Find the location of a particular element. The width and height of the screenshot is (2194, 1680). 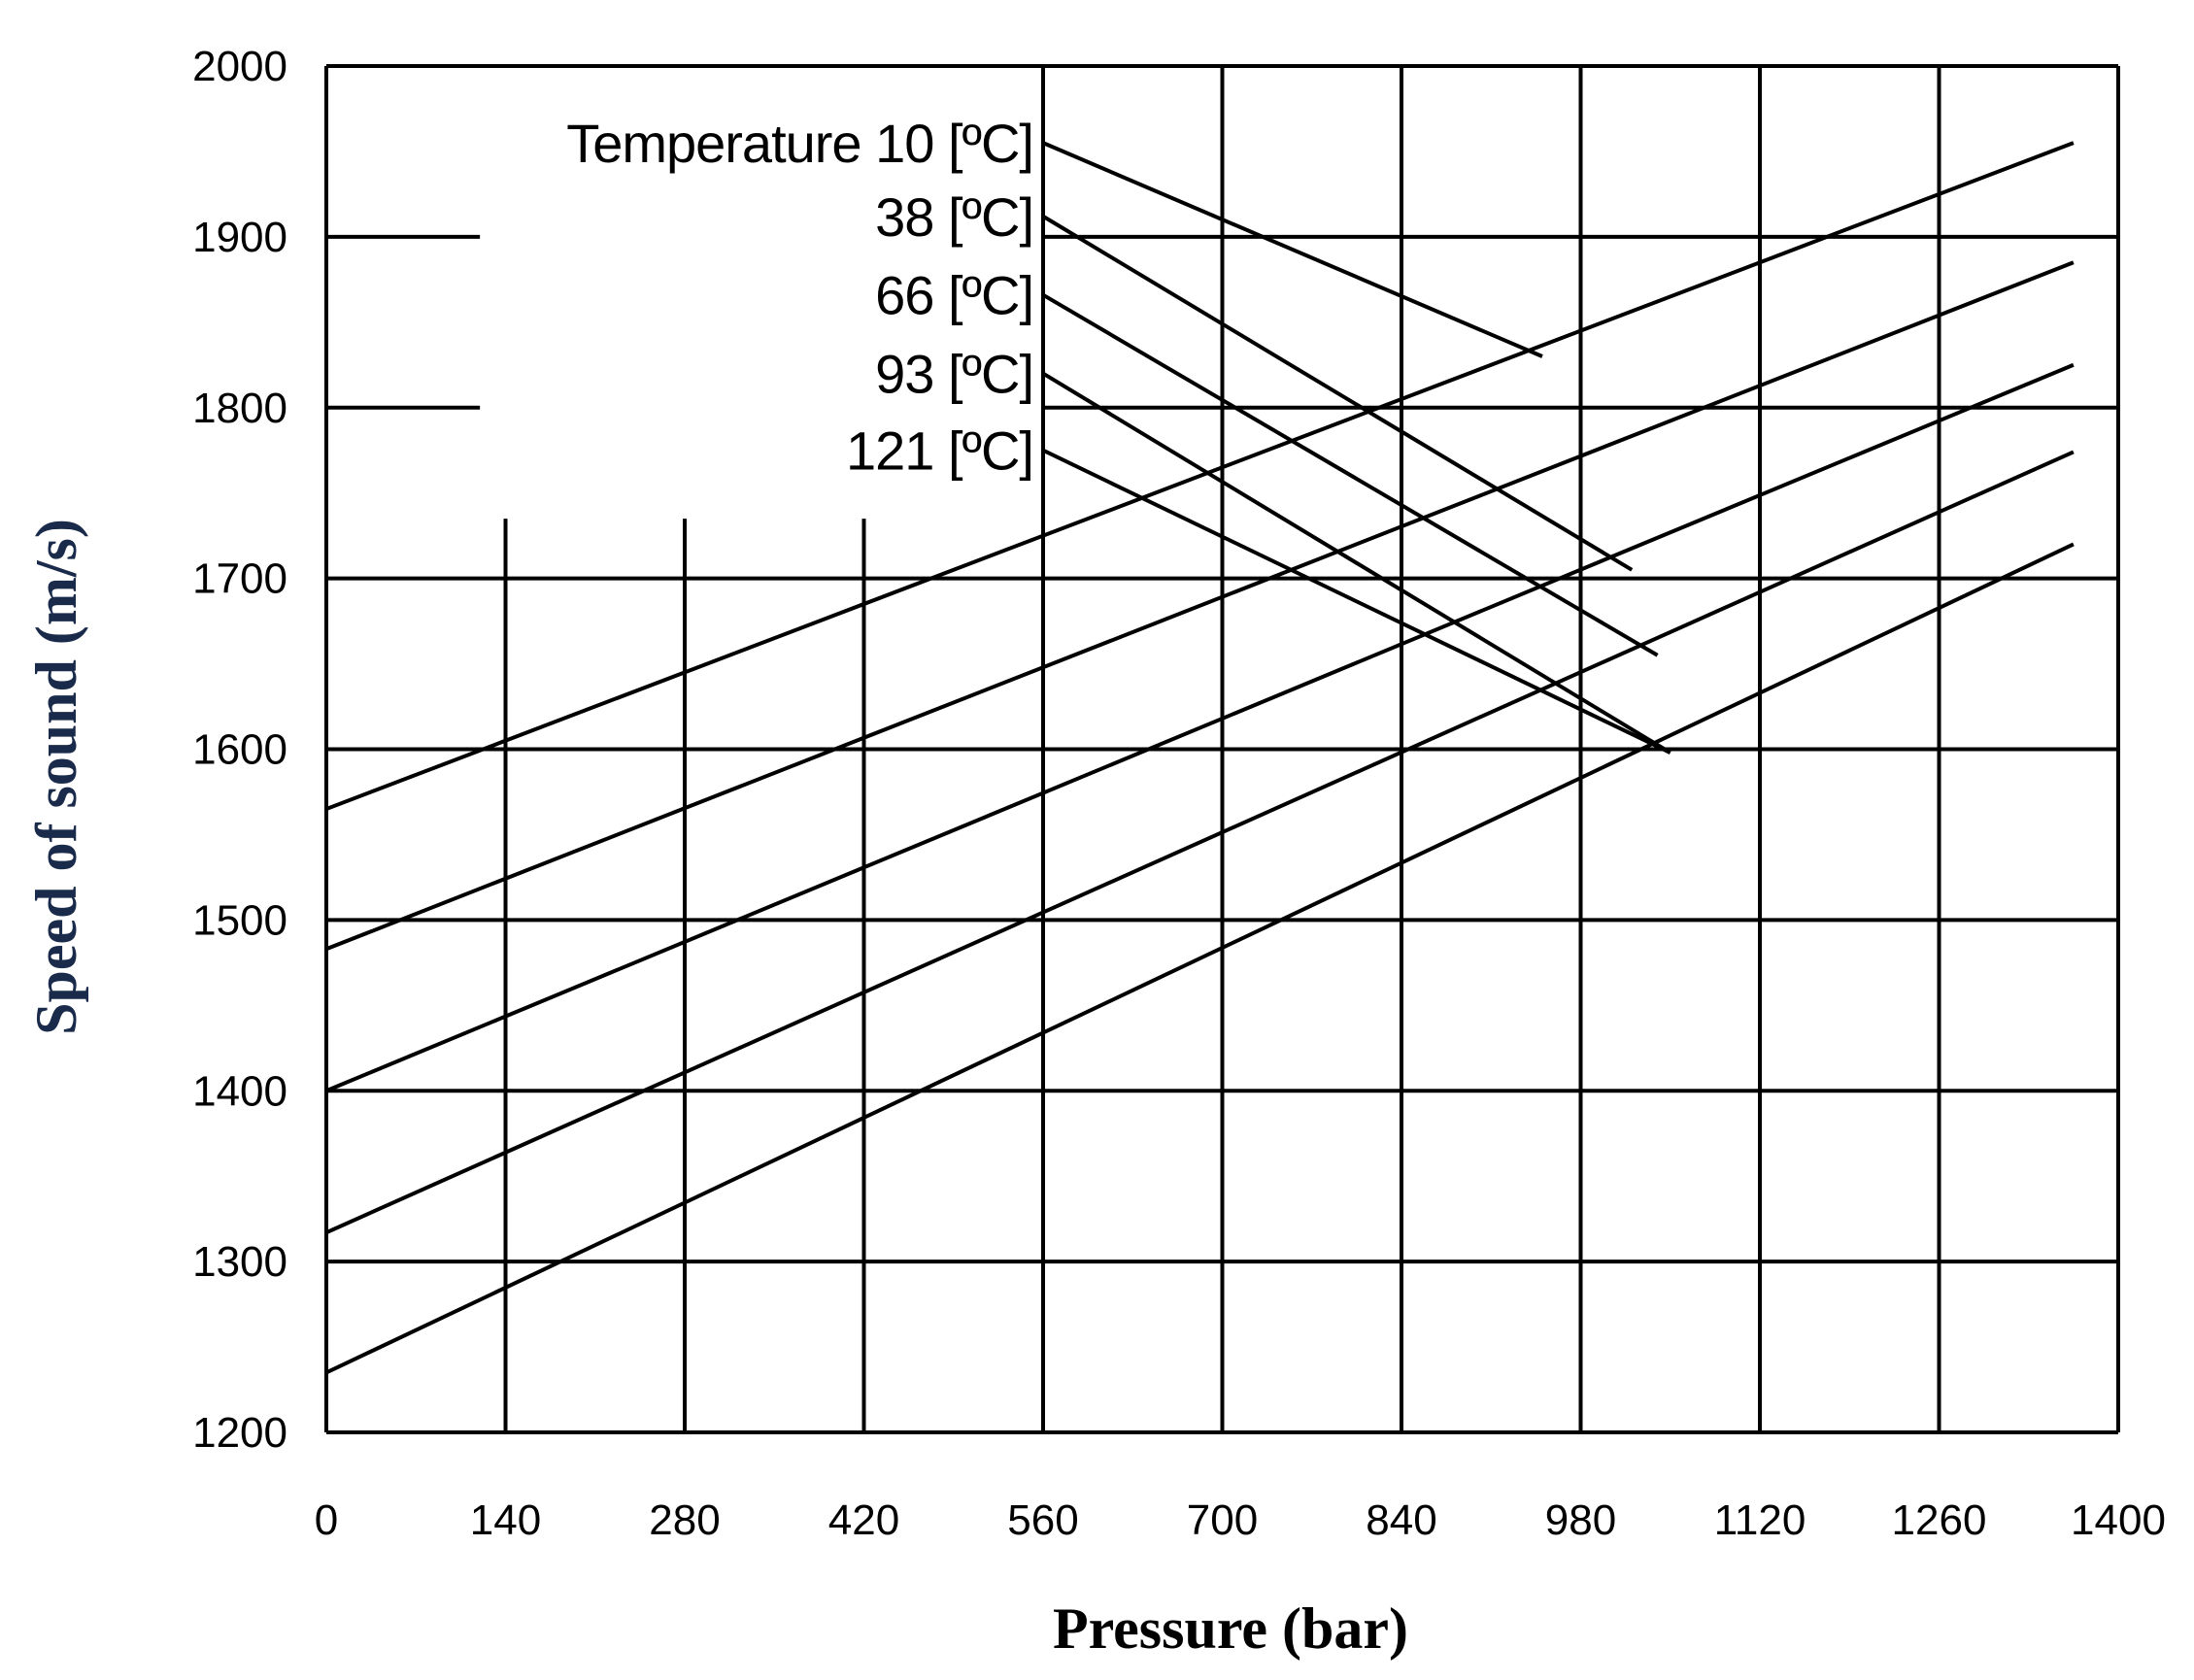

y-tick-label: 2000 is located at coordinates (240, 66).